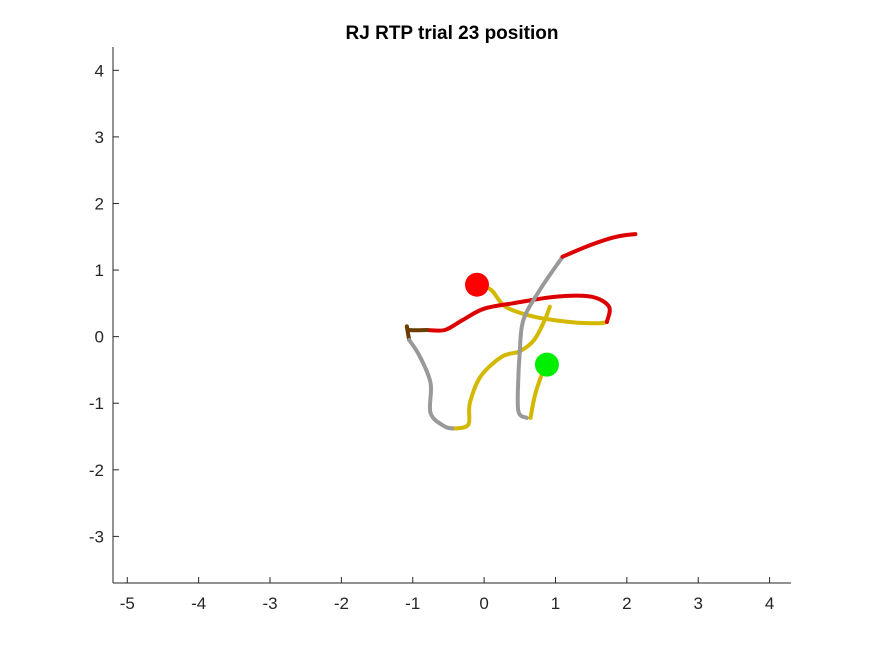  What do you see at coordinates (96, 536) in the screenshot?
I see `y-tick-label: -3` at bounding box center [96, 536].